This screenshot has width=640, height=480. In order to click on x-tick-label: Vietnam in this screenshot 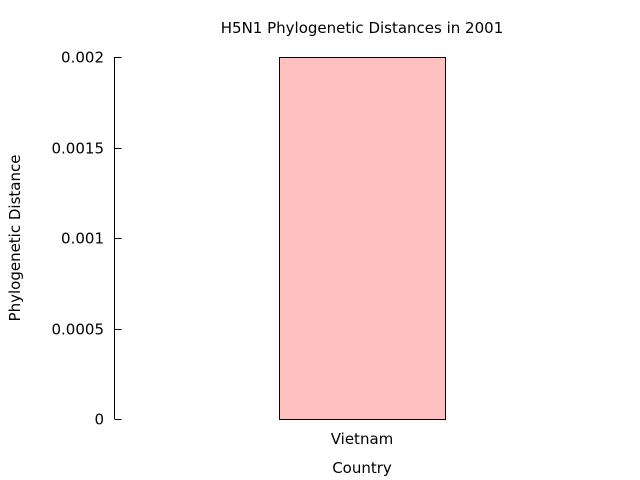, I will do `click(362, 439)`.